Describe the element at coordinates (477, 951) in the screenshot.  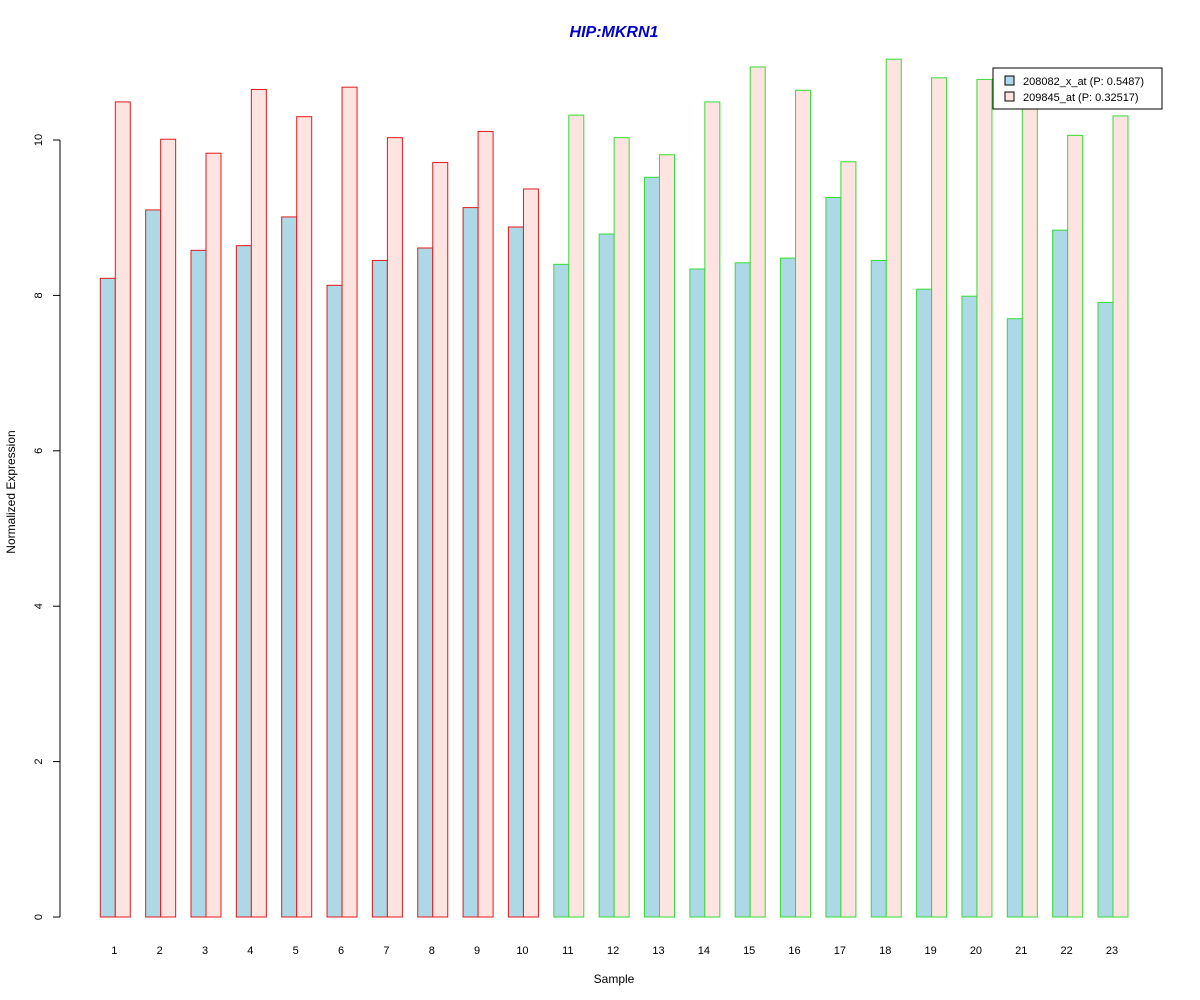
I see `x-tick-label: 9` at that location.